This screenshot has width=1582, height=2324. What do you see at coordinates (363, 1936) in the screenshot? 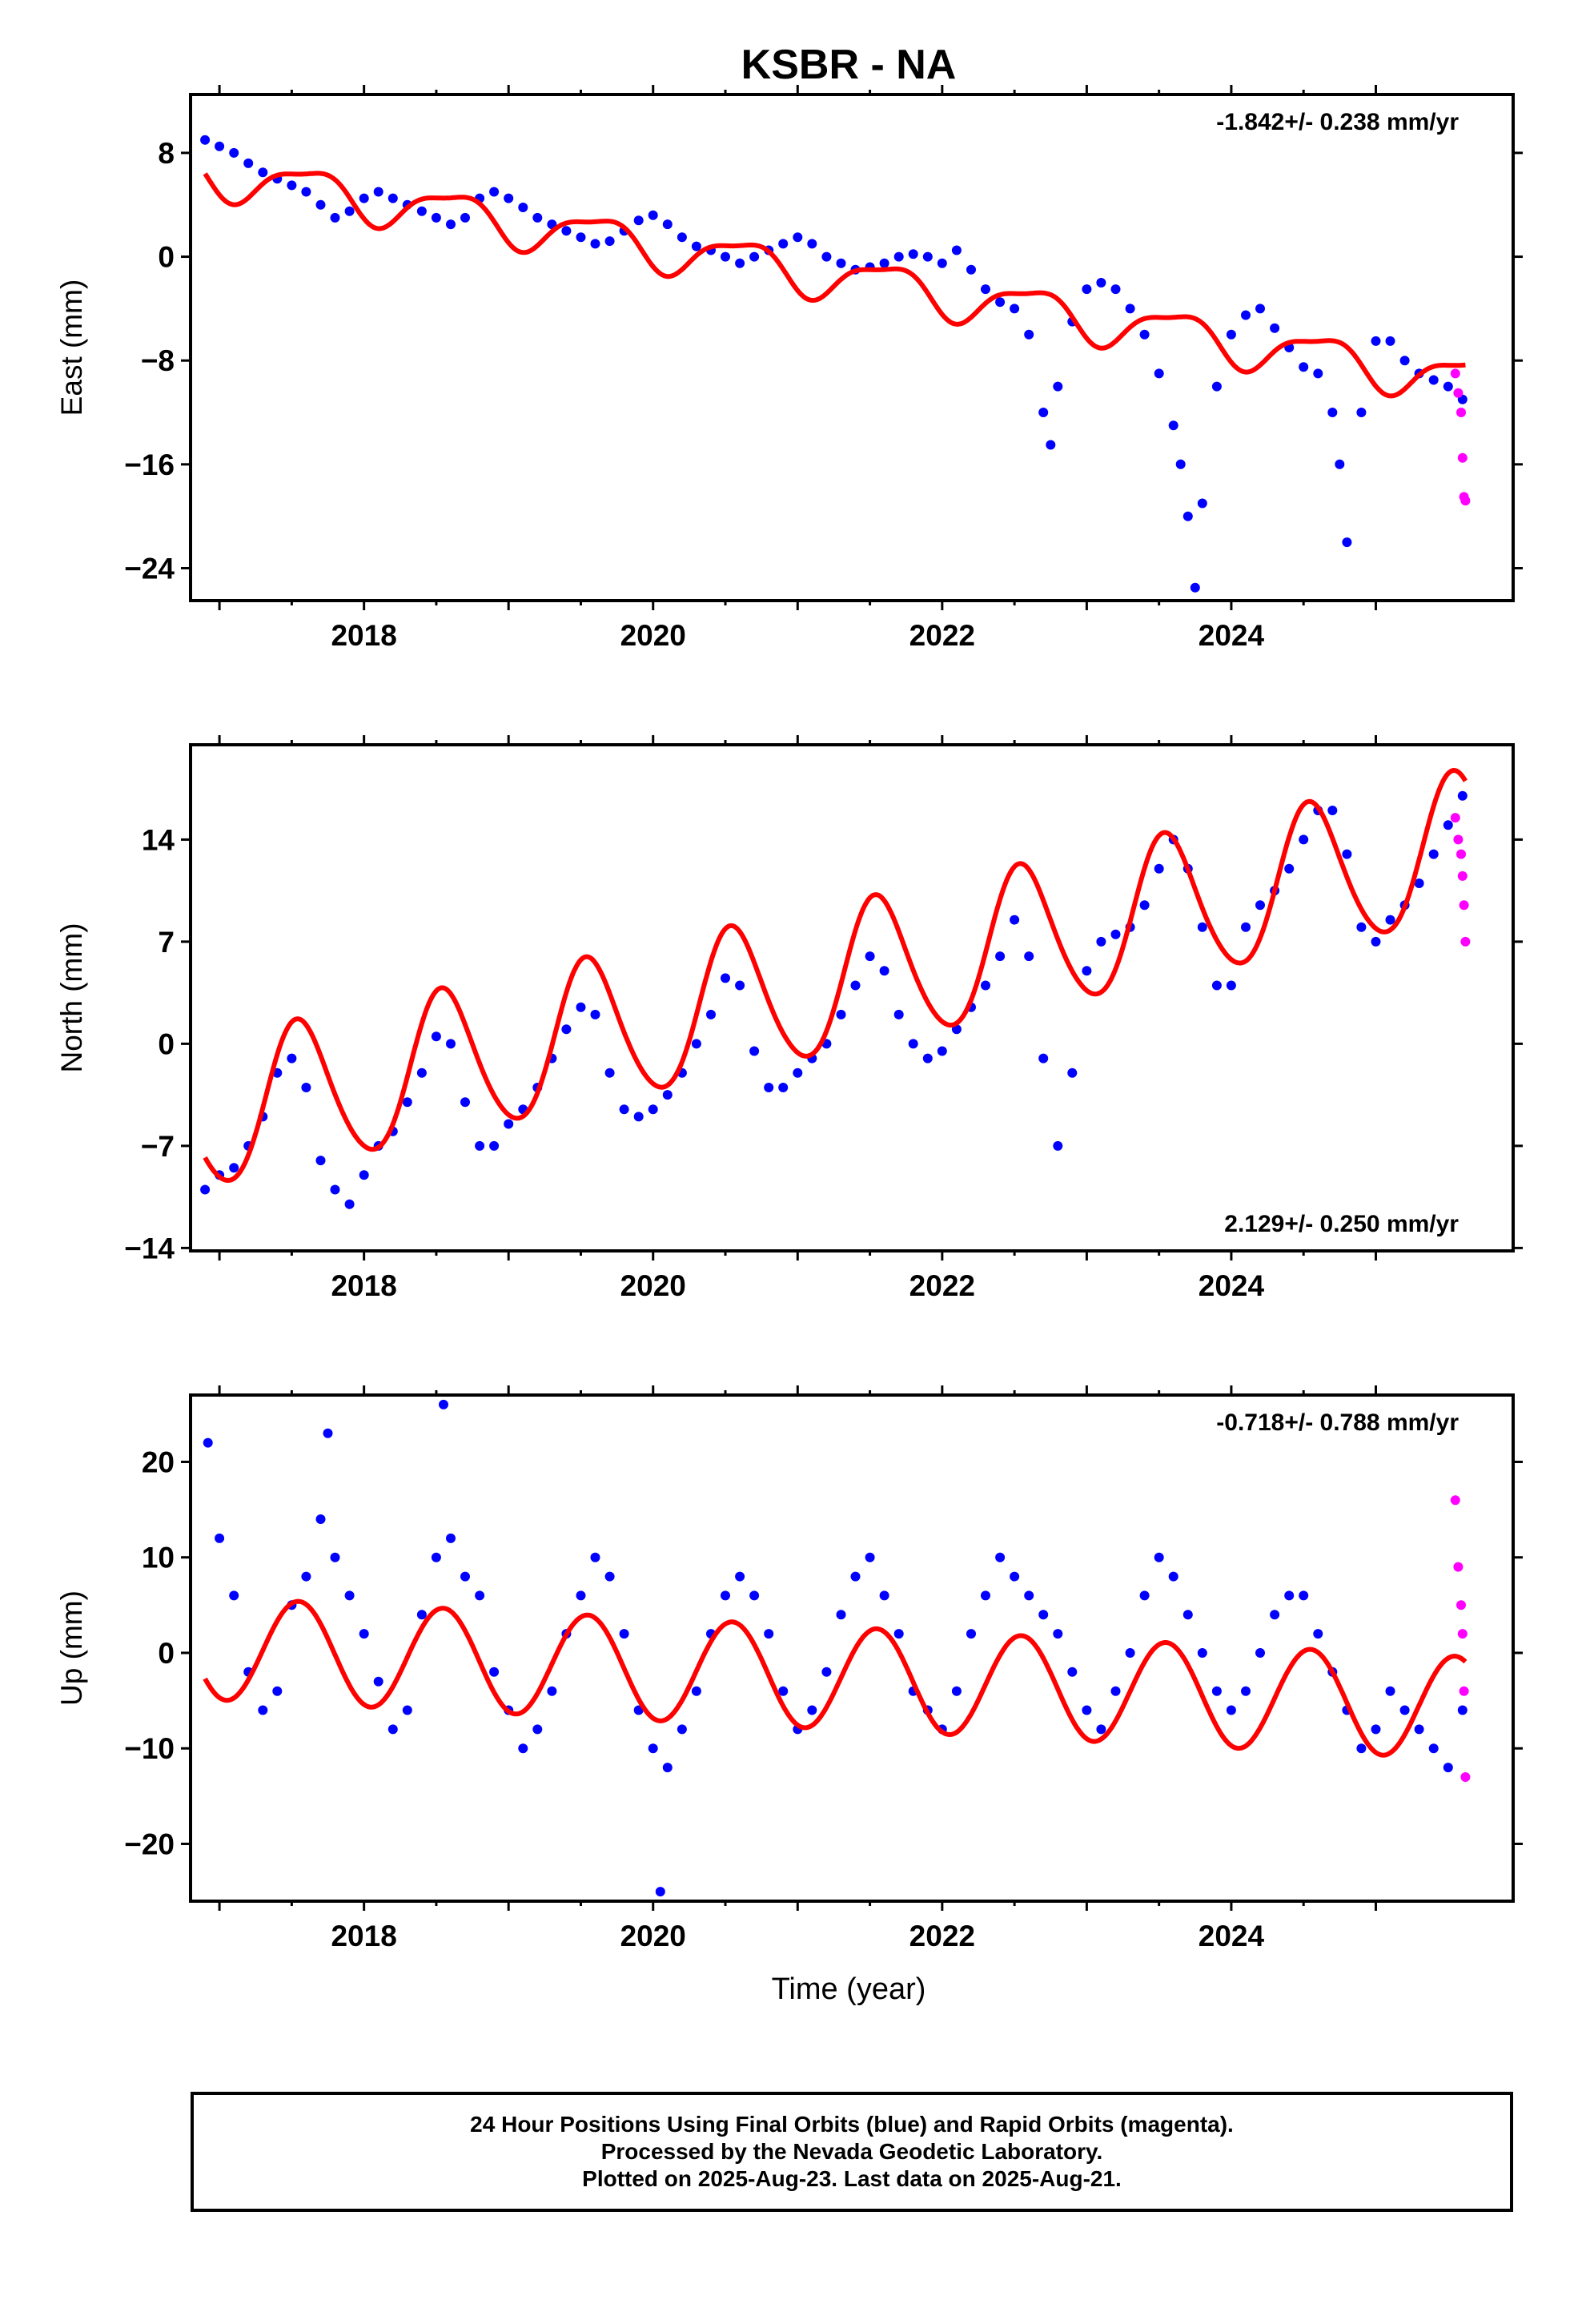
I see `x-tick-label: 2018` at bounding box center [363, 1936].